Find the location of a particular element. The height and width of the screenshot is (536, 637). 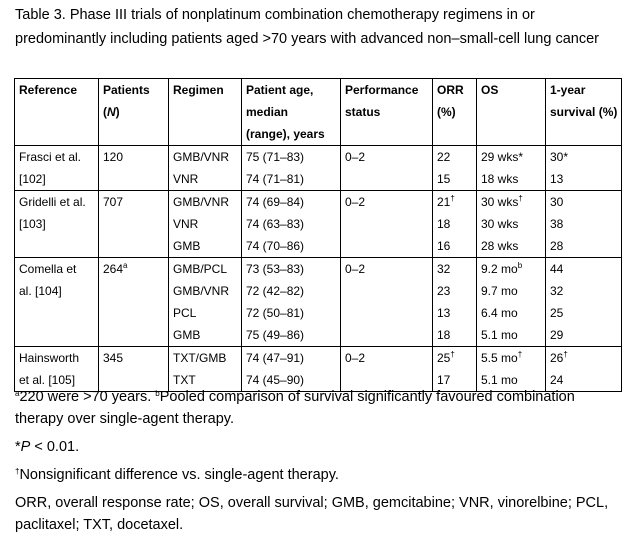

header-reference: Reference is located at coordinates (56, 112).